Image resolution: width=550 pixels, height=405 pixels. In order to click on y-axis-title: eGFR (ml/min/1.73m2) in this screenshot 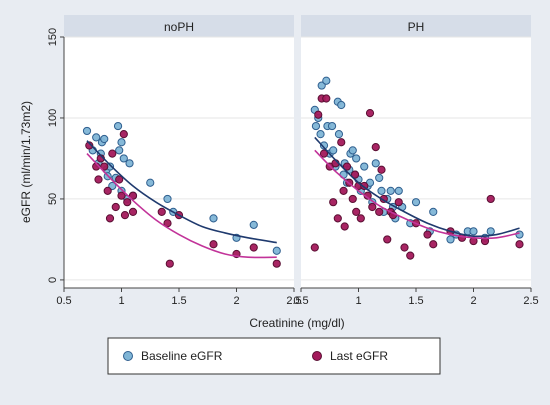, I will do `click(26, 162)`.